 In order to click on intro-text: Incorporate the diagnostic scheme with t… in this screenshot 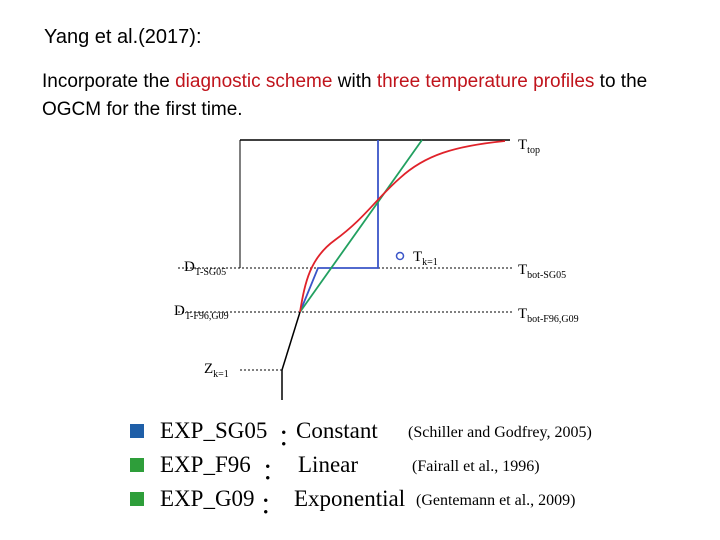, I will do `click(362, 96)`.